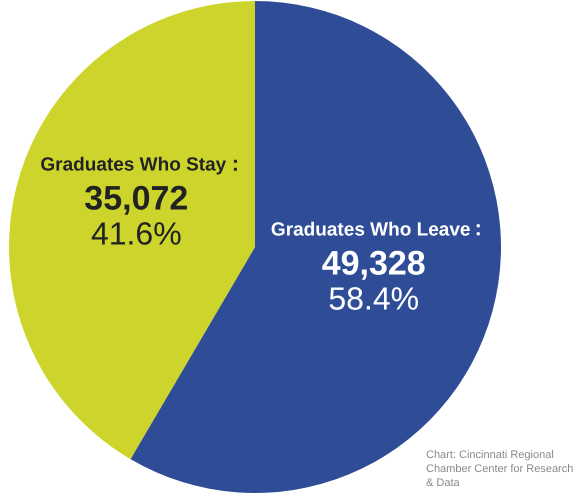  Describe the element at coordinates (374, 280) in the screenshot. I see `data-label: 49,328 58.4%` at that location.